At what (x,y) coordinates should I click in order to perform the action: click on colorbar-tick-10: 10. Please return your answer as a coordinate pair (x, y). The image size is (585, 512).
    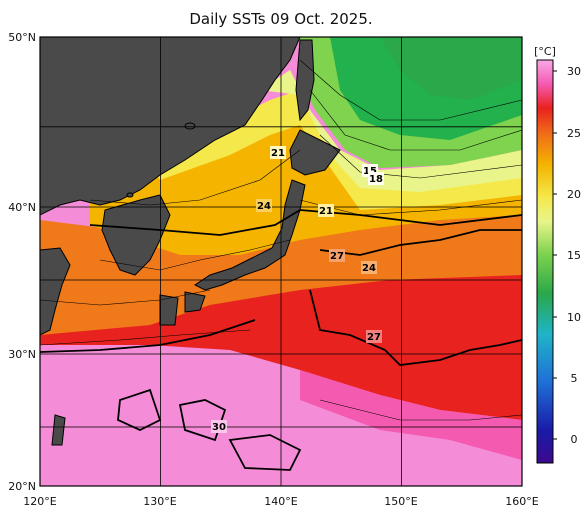
    Looking at the image, I should click on (574, 317).